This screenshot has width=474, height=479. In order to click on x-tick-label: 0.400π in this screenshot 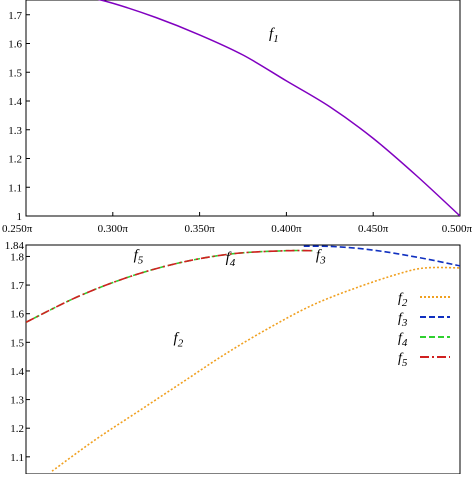, I will do `click(286, 229)`.